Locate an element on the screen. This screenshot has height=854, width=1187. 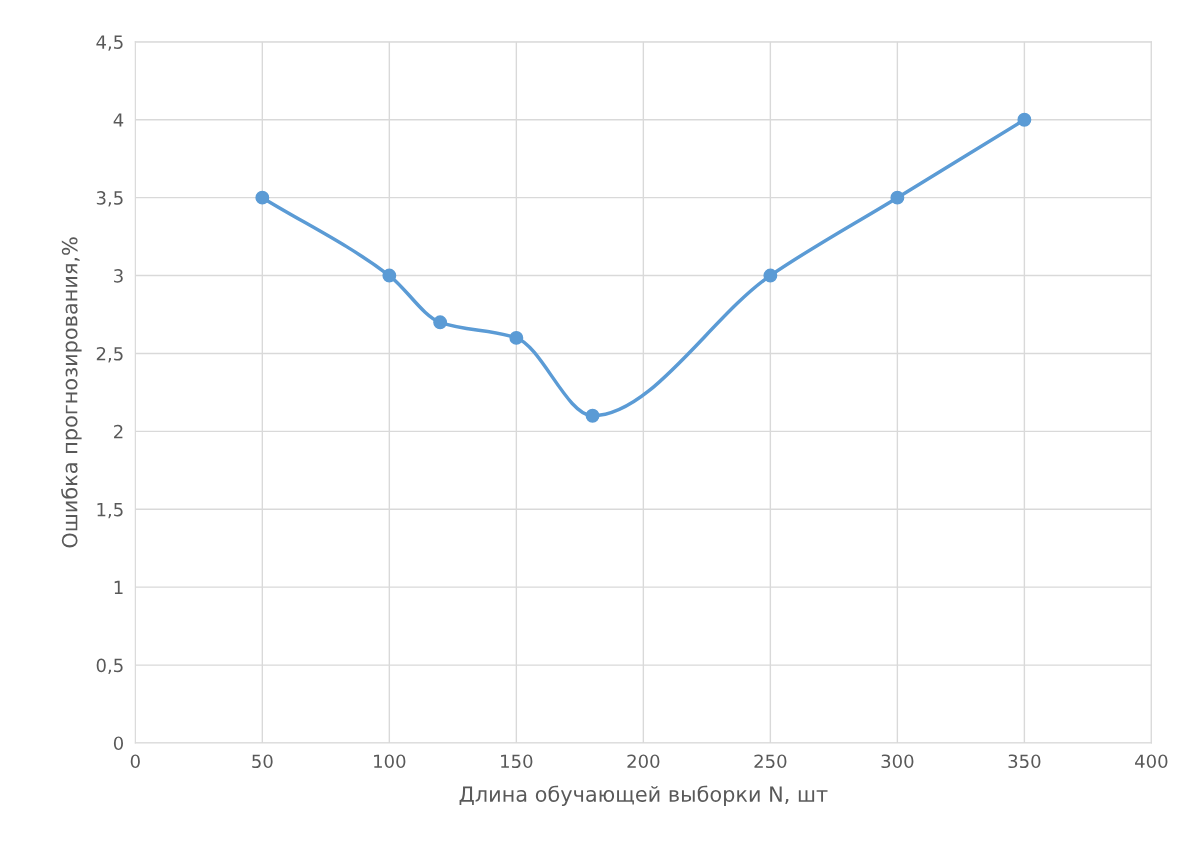
x-tick-label: 400 is located at coordinates (1151, 761).